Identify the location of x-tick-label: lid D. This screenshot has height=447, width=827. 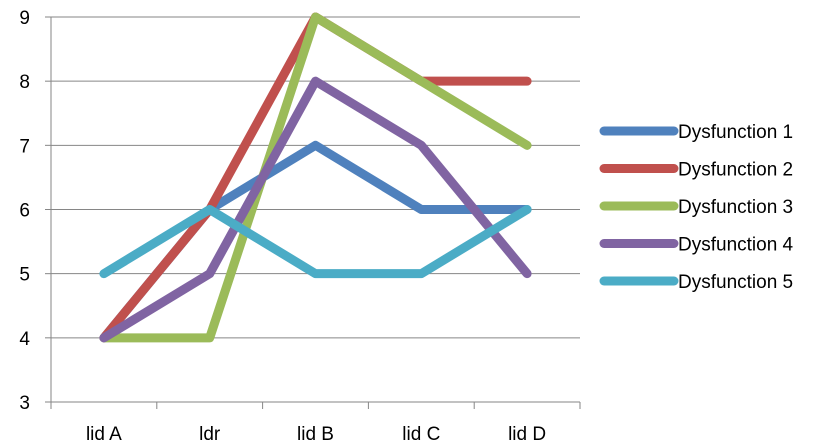
(527, 434).